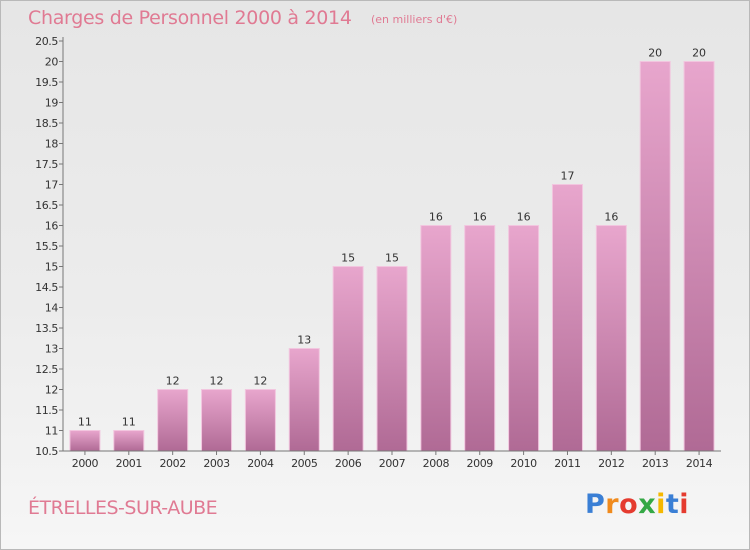 The height and width of the screenshot is (550, 750). Describe the element at coordinates (129, 463) in the screenshot. I see `x-tick-label: 2001` at that location.